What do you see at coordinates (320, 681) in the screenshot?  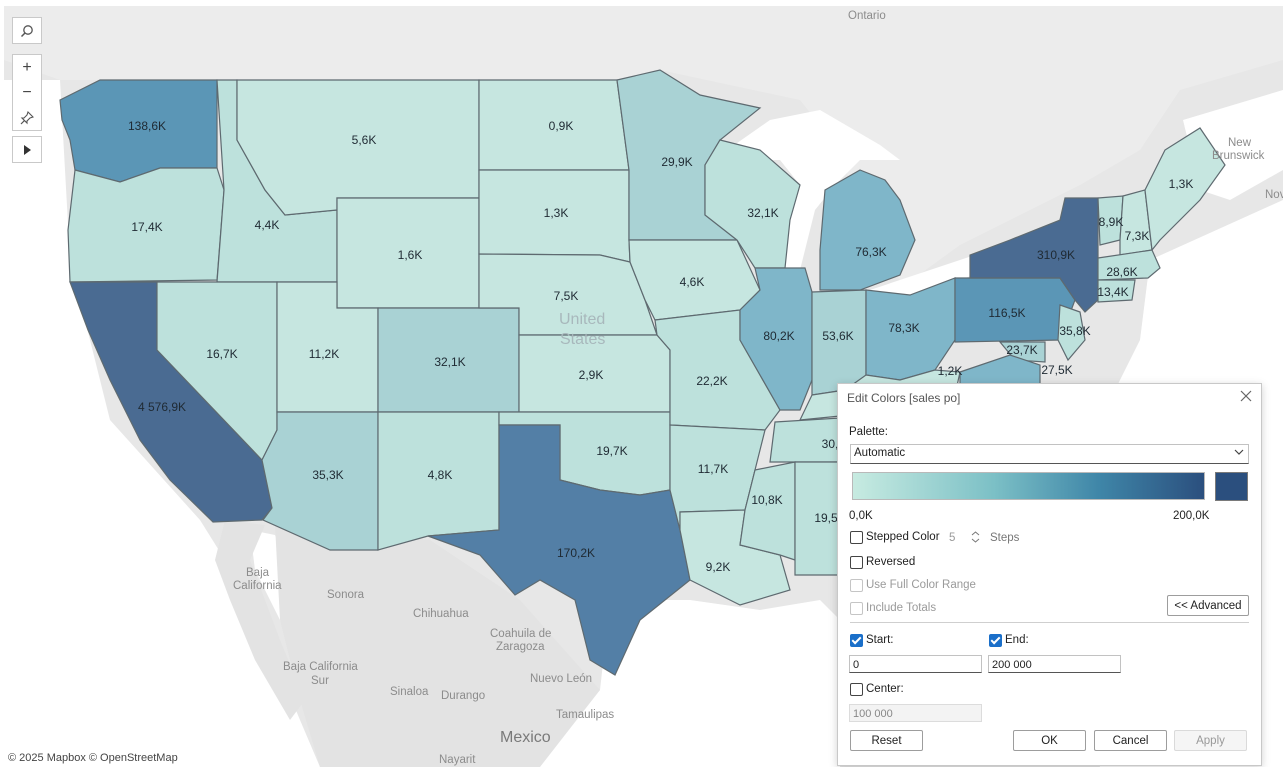 I see `place-baja-california-sur-2: Sur` at bounding box center [320, 681].